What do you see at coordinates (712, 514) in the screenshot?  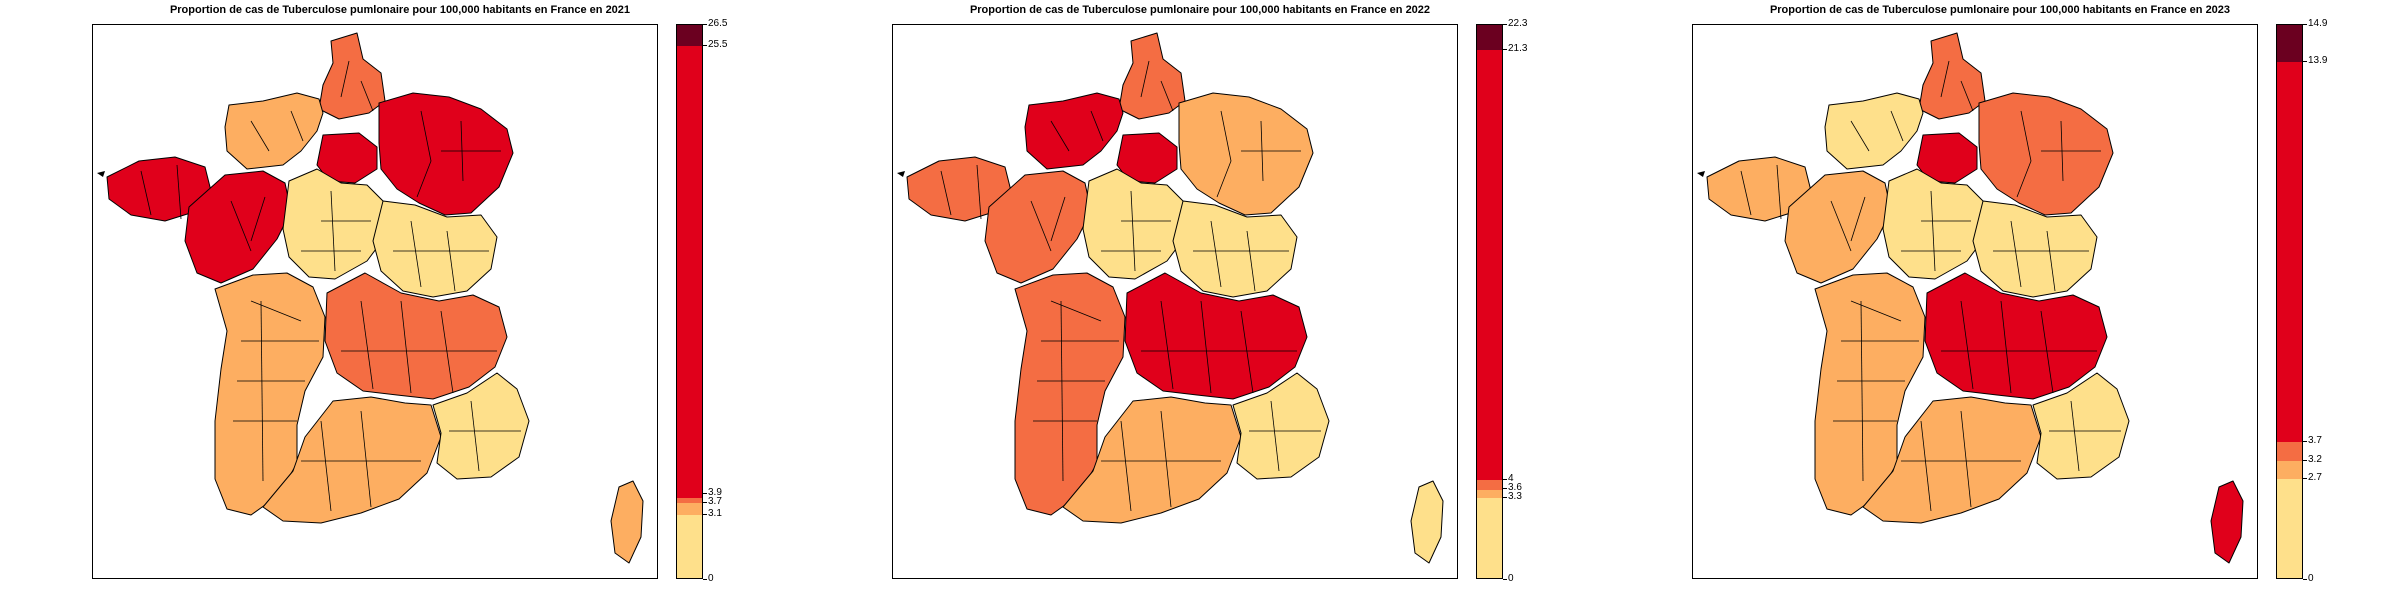 I see `legend-tick-label: 3.1` at bounding box center [712, 514].